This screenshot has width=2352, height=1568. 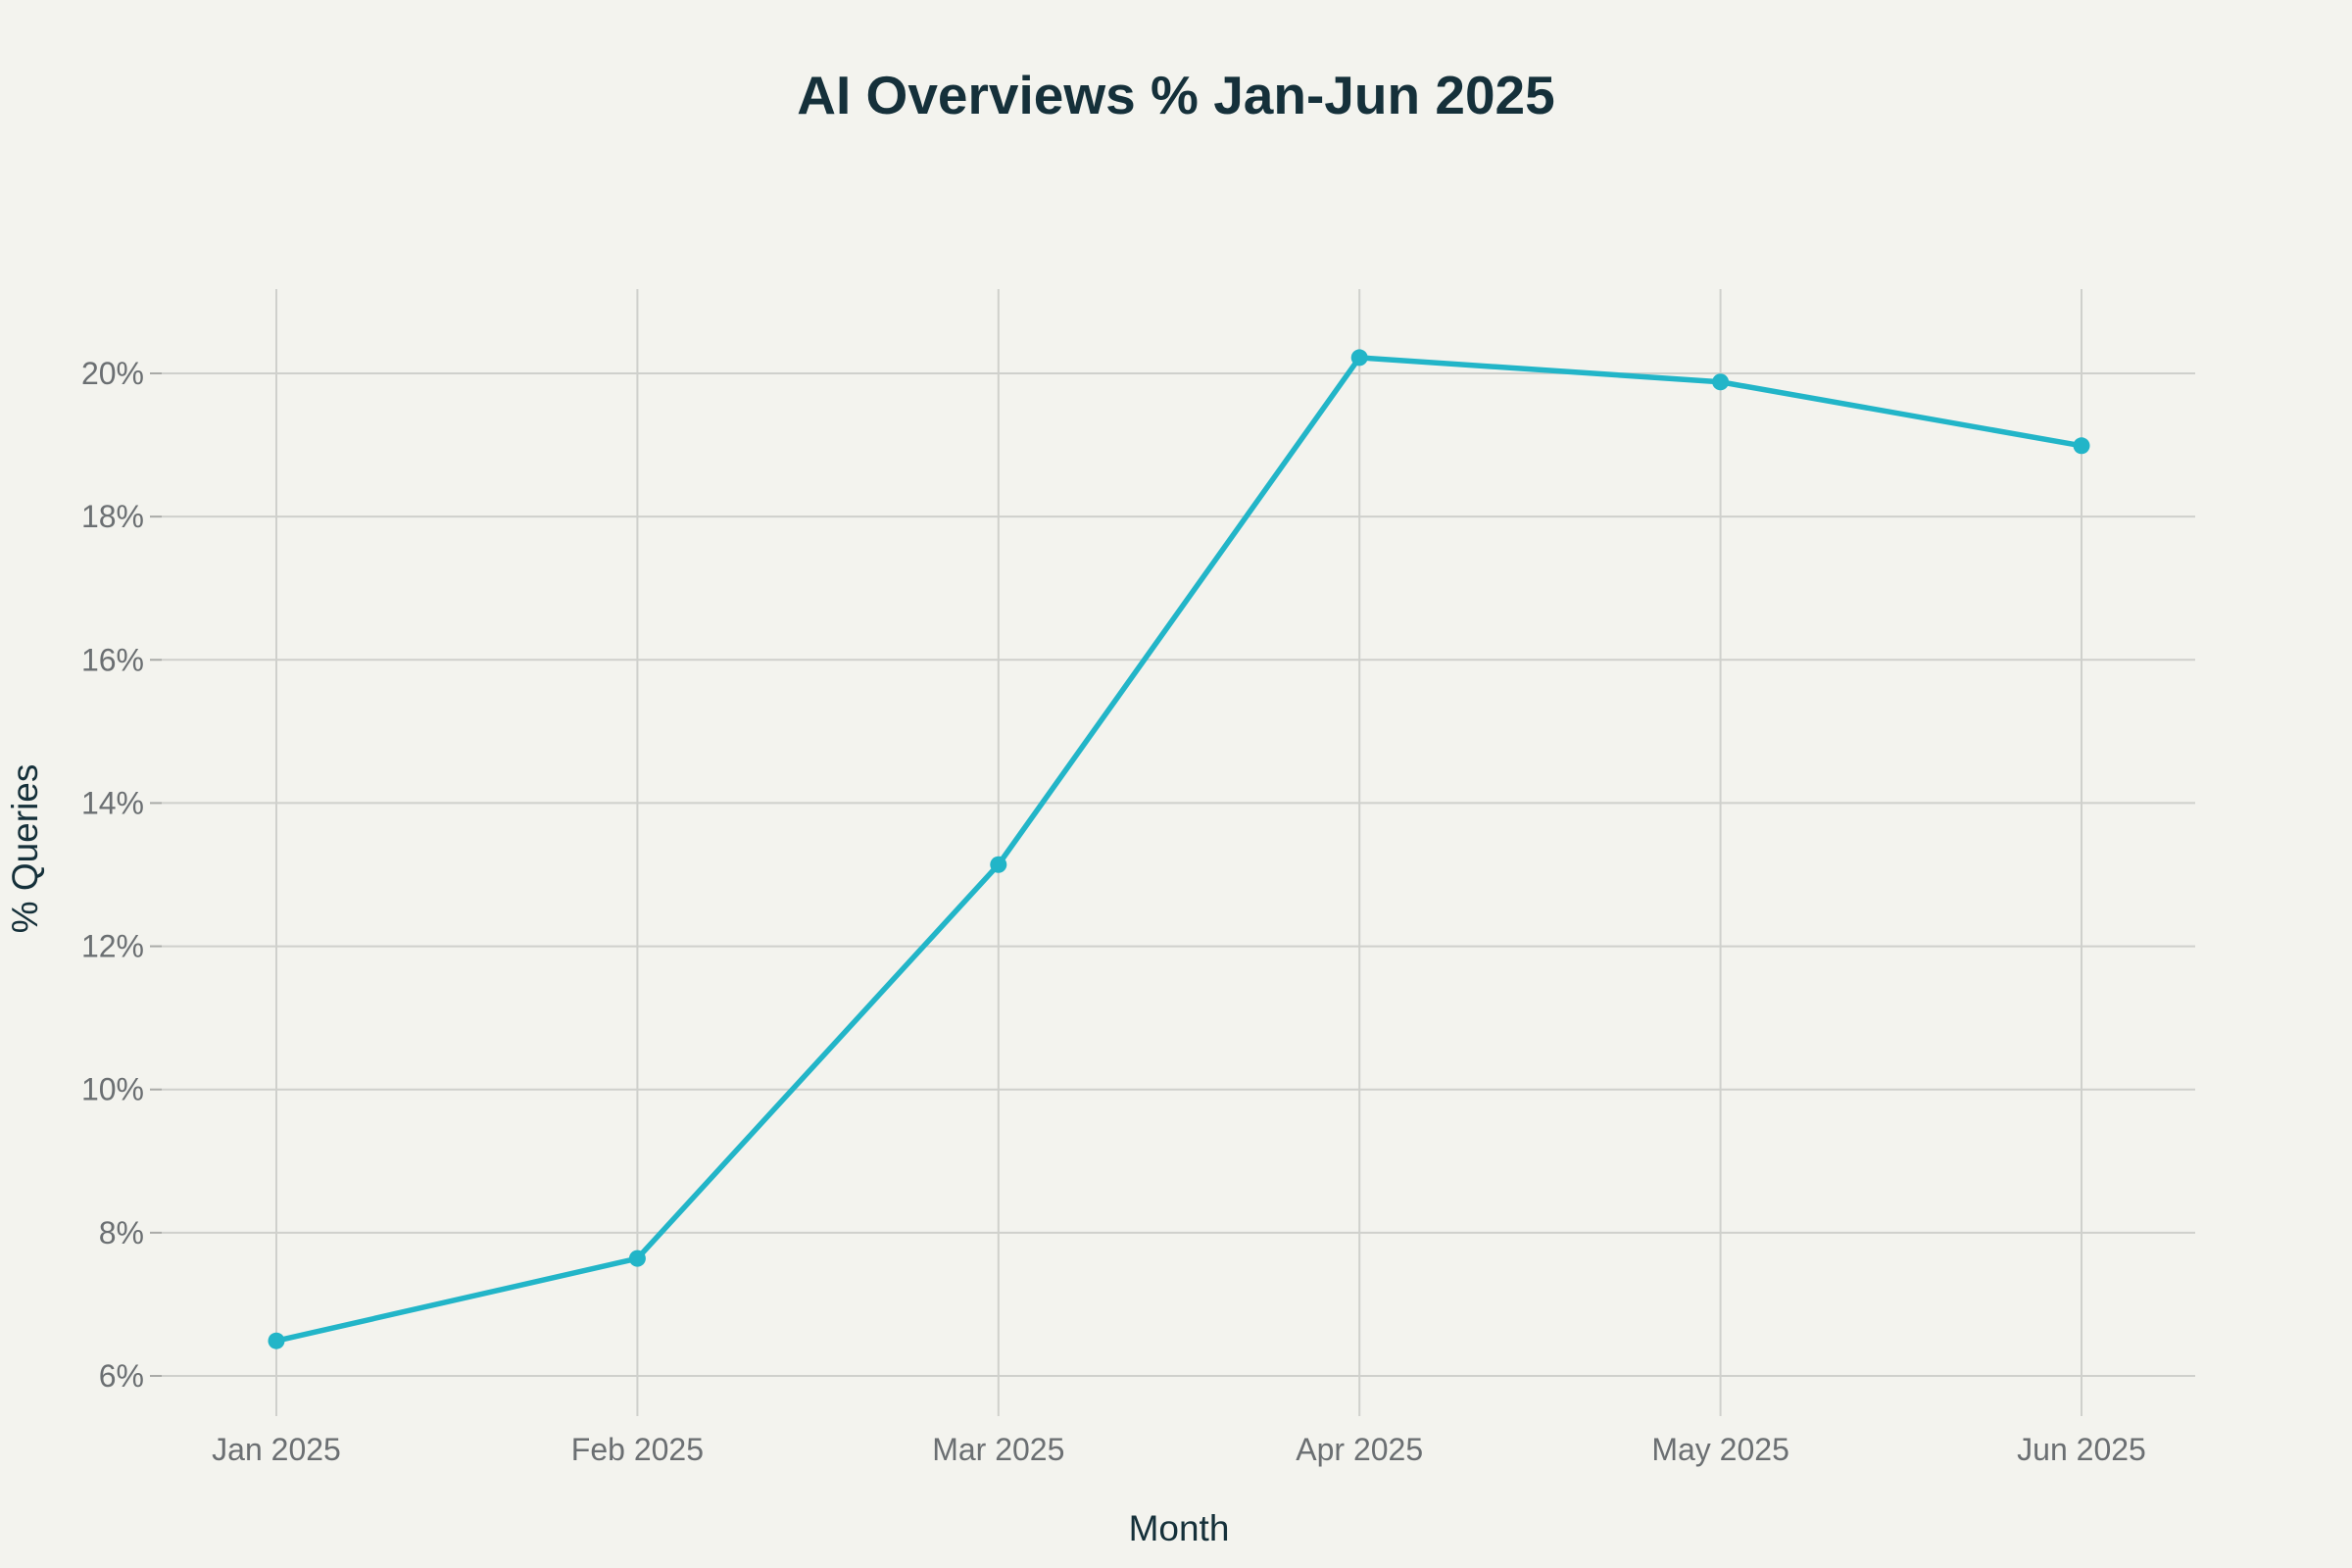 I want to click on y-axis: 6% 8% 10% 12% 14% 16% 18% 20%, so click(x=112, y=875).